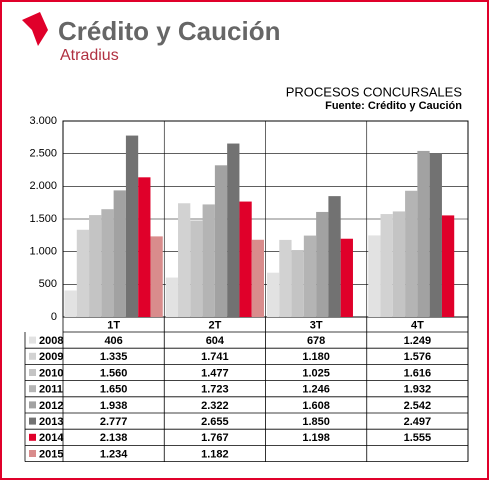 The image size is (489, 480). What do you see at coordinates (215, 390) in the screenshot?
I see `table-value: 1.723` at bounding box center [215, 390].